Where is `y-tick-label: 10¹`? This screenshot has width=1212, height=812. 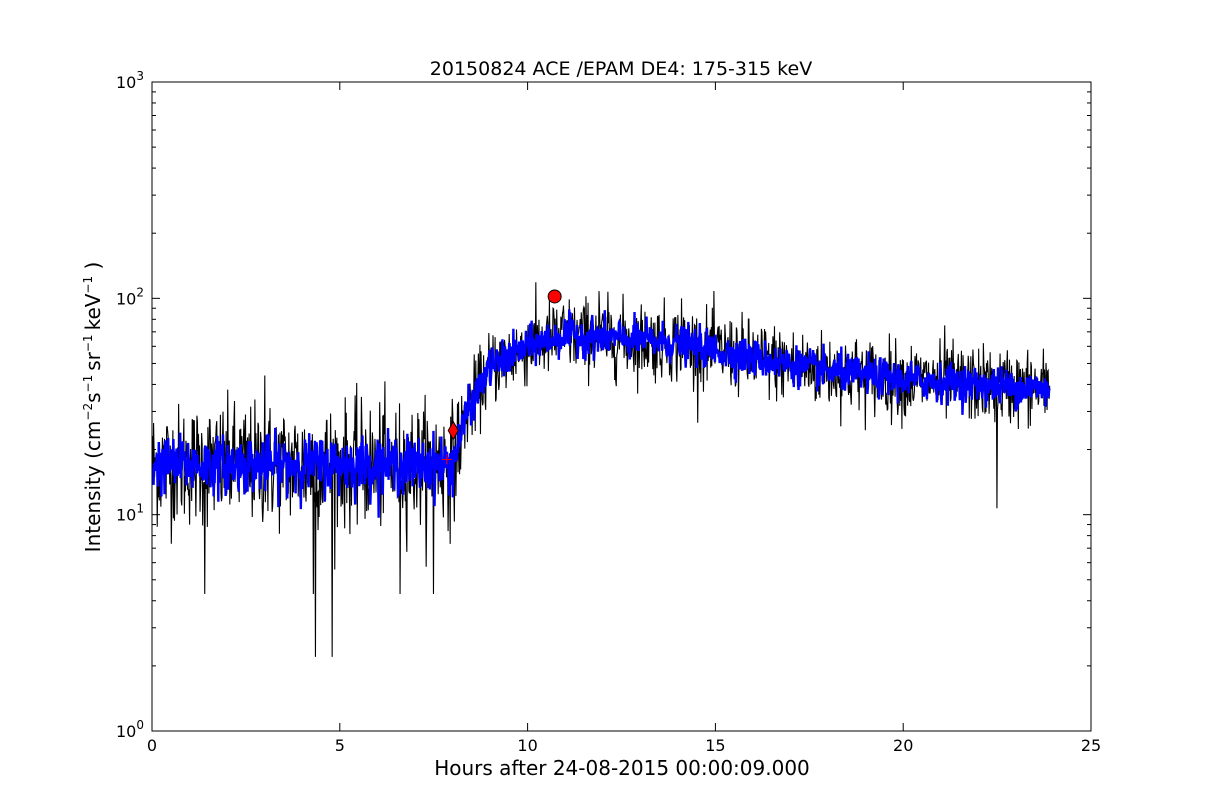
y-tick-label: 10¹ is located at coordinates (130, 513).